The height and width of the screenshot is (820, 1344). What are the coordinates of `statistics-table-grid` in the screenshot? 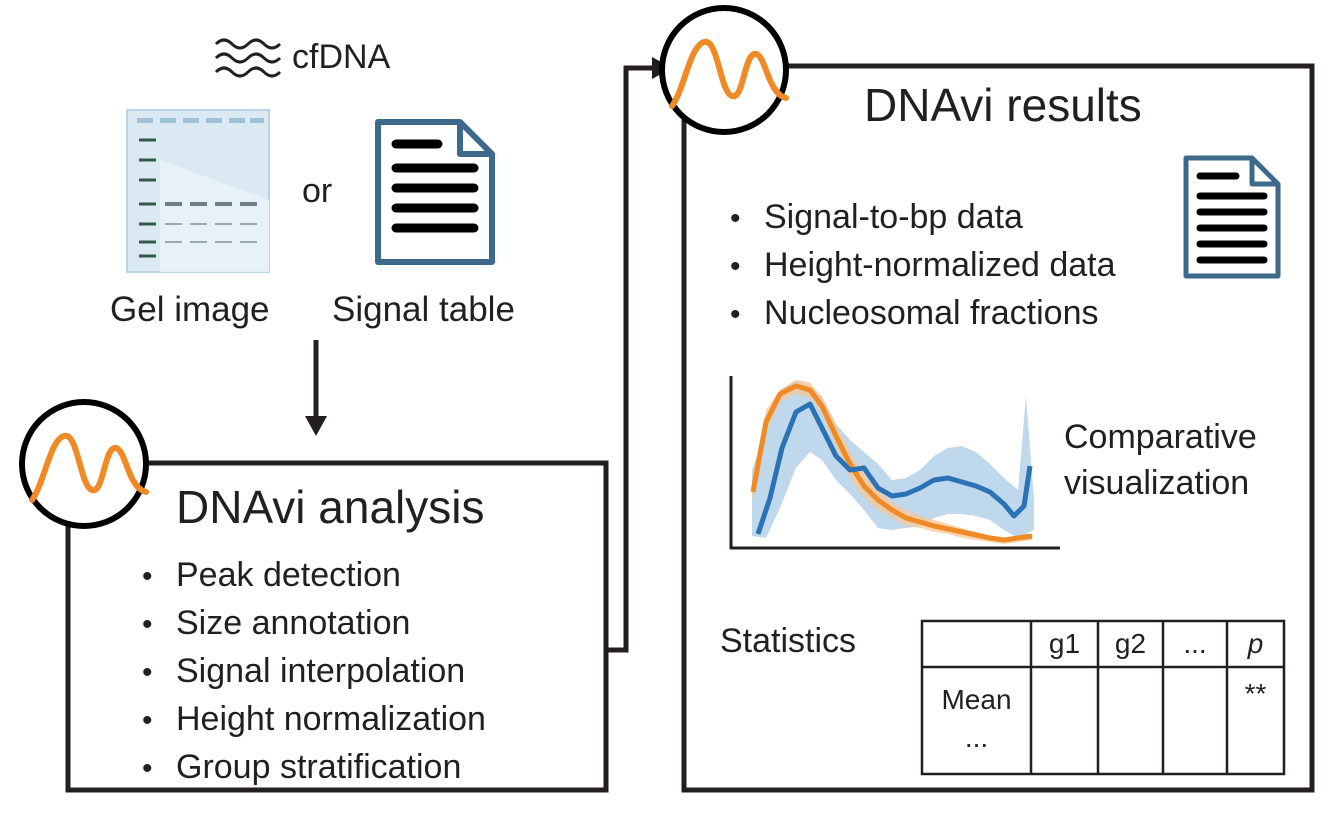 It's located at (1103, 697).